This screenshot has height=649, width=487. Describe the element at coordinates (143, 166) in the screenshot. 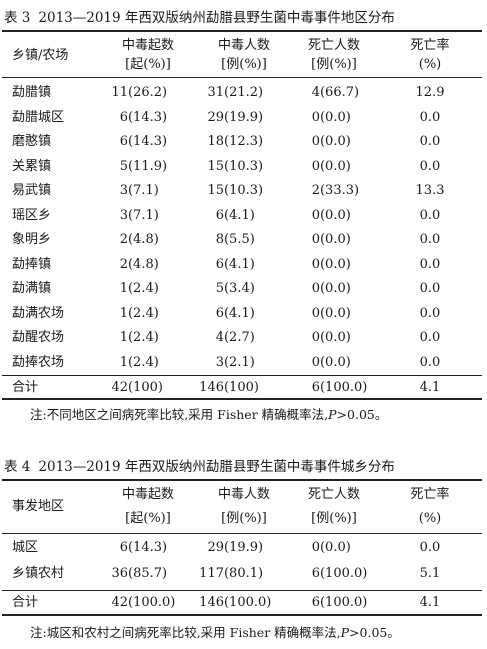

I see `table3-row-col1: 5(11.9)` at that location.